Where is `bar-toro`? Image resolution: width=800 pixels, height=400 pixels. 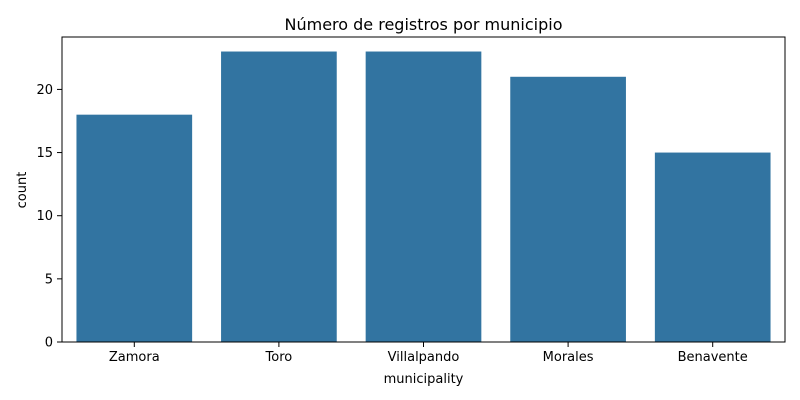
bar-toro is located at coordinates (279, 197).